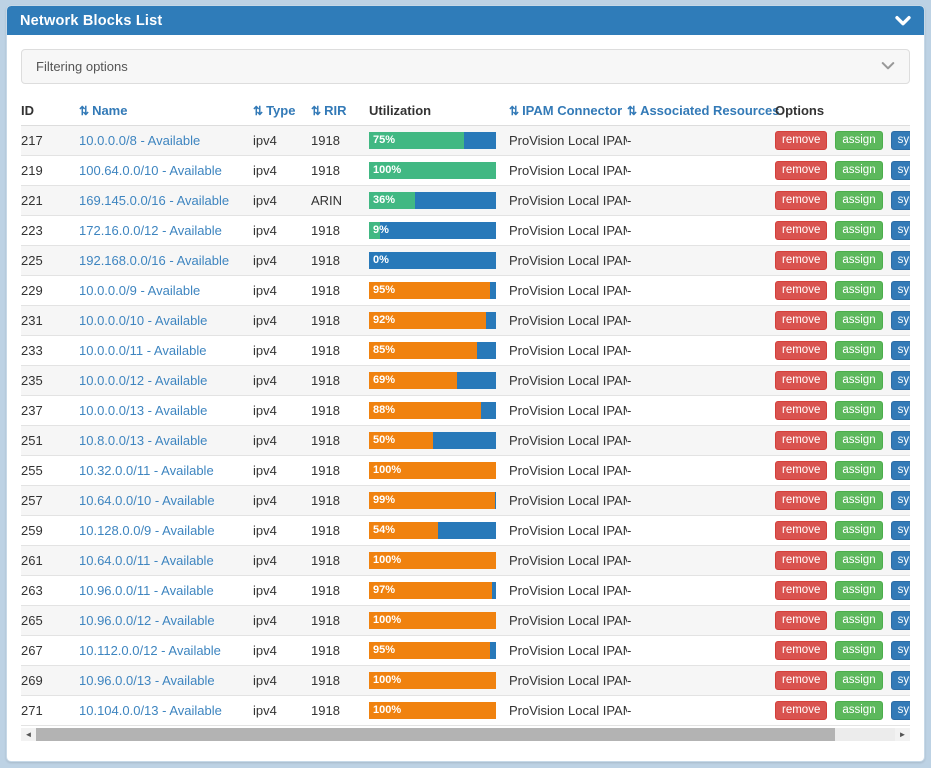  I want to click on horizontal-scrollbar: ◄ ►, so click(465, 734).